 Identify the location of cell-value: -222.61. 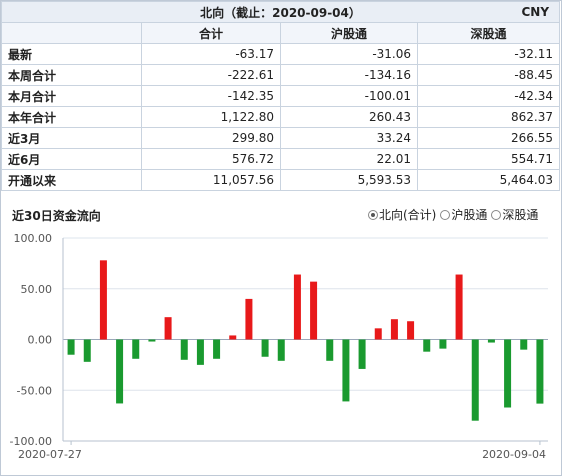
(211, 75).